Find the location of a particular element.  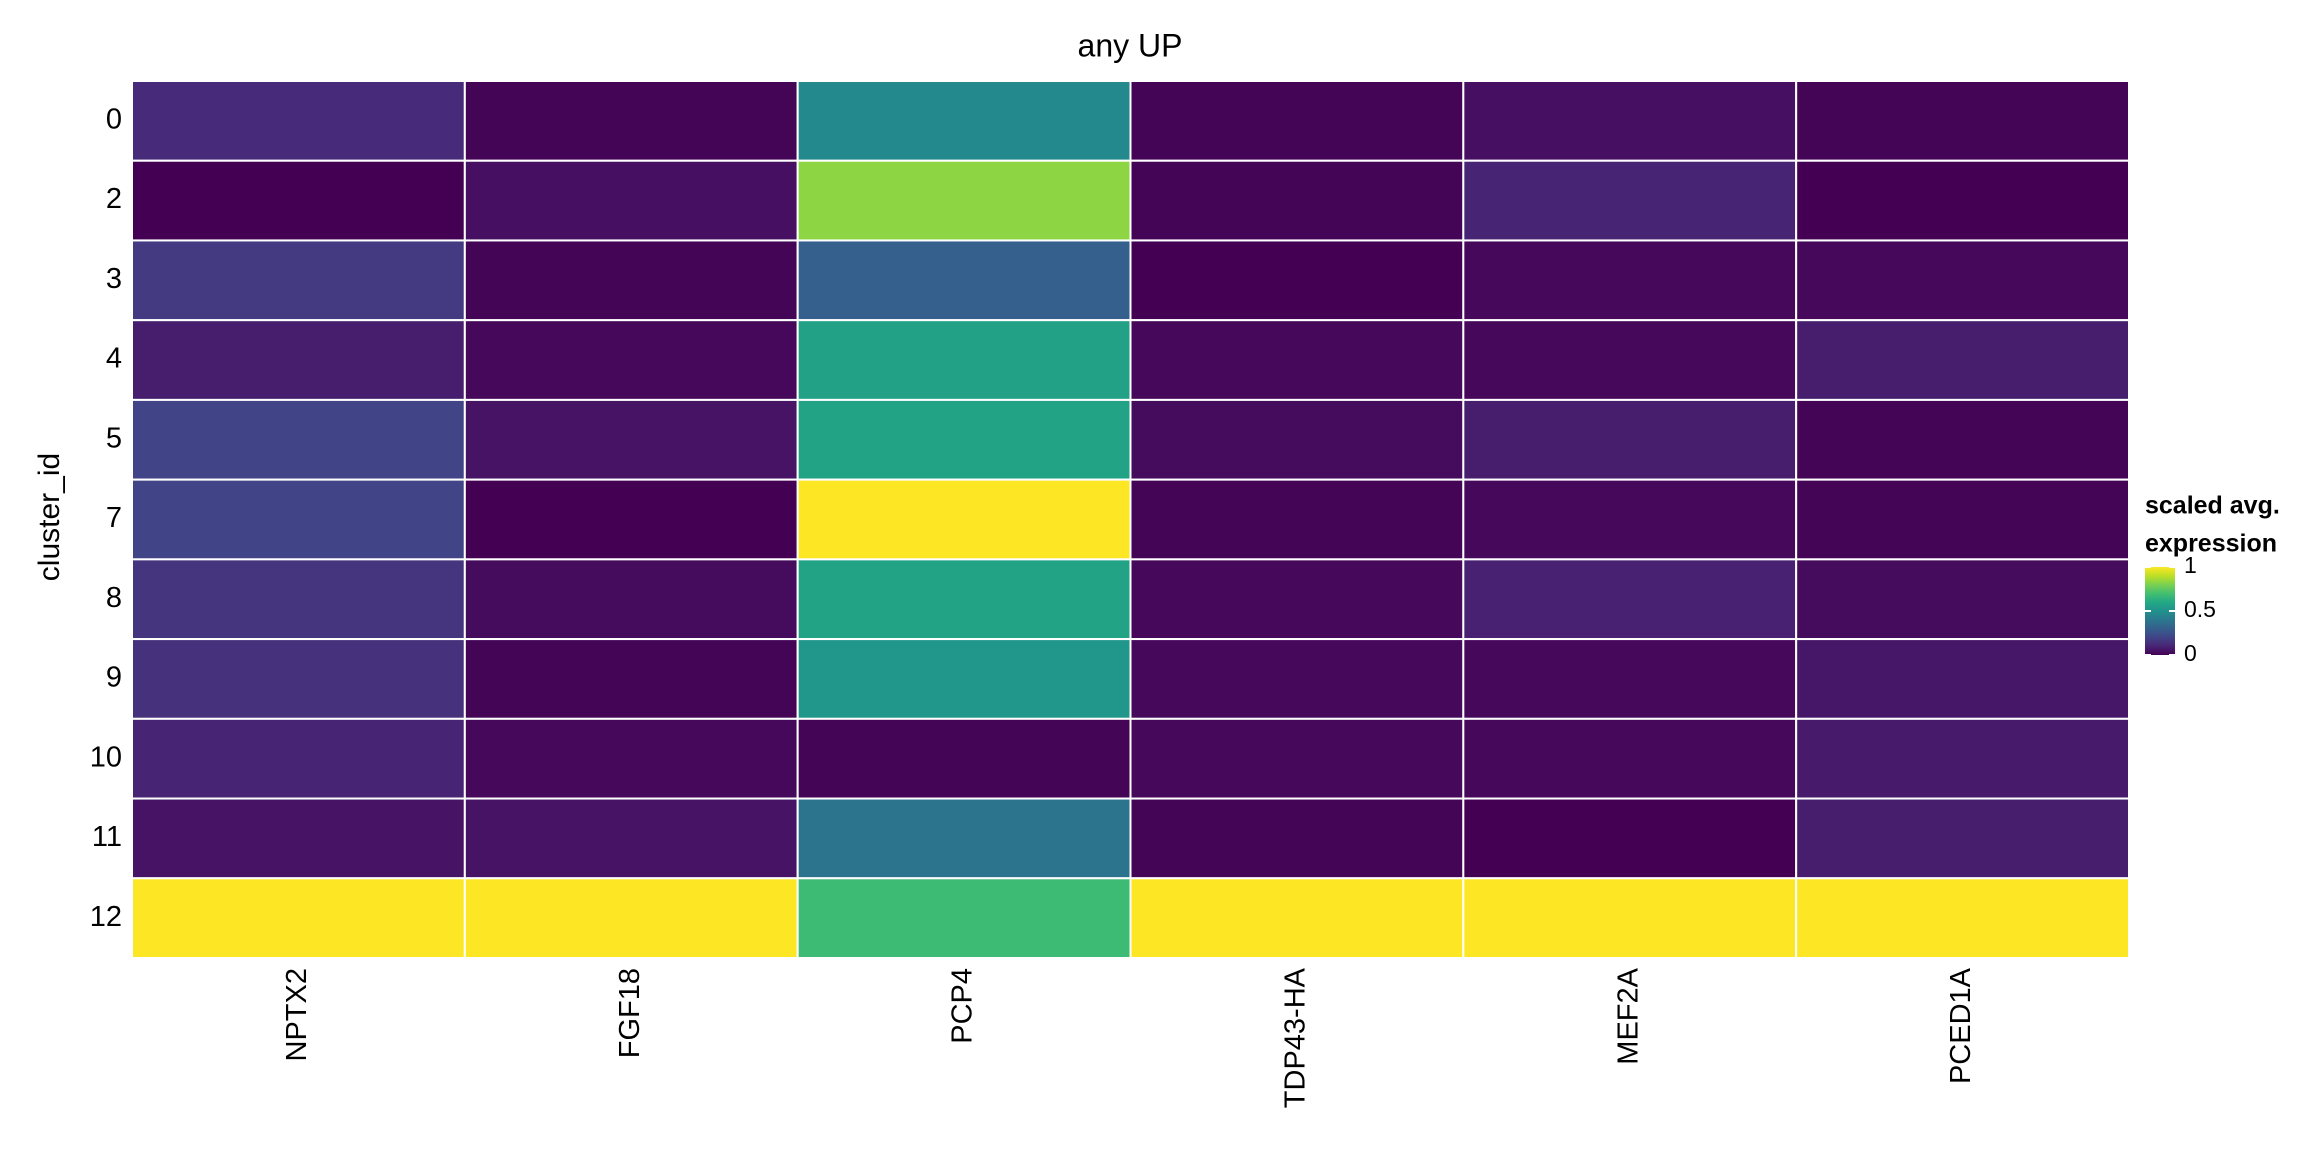

legend-tick-label: 0.5 is located at coordinates (2200, 609).